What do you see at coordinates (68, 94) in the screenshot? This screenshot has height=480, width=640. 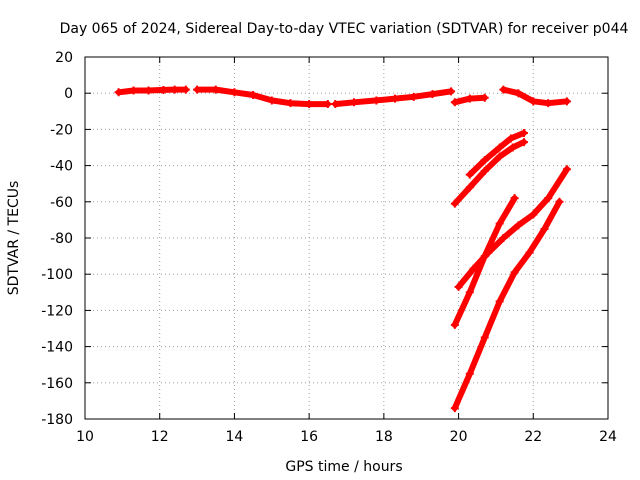 I see `y-tick-label: 0` at bounding box center [68, 94].